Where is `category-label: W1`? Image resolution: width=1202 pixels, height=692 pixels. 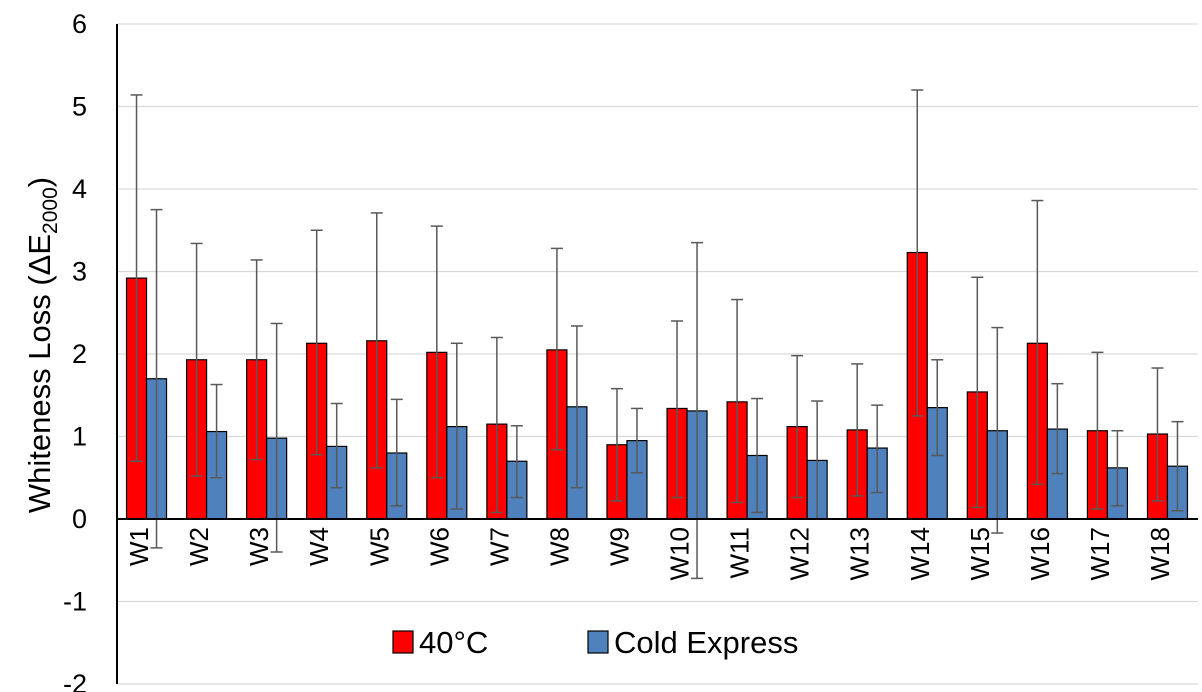
category-label: W1 is located at coordinates (139, 546).